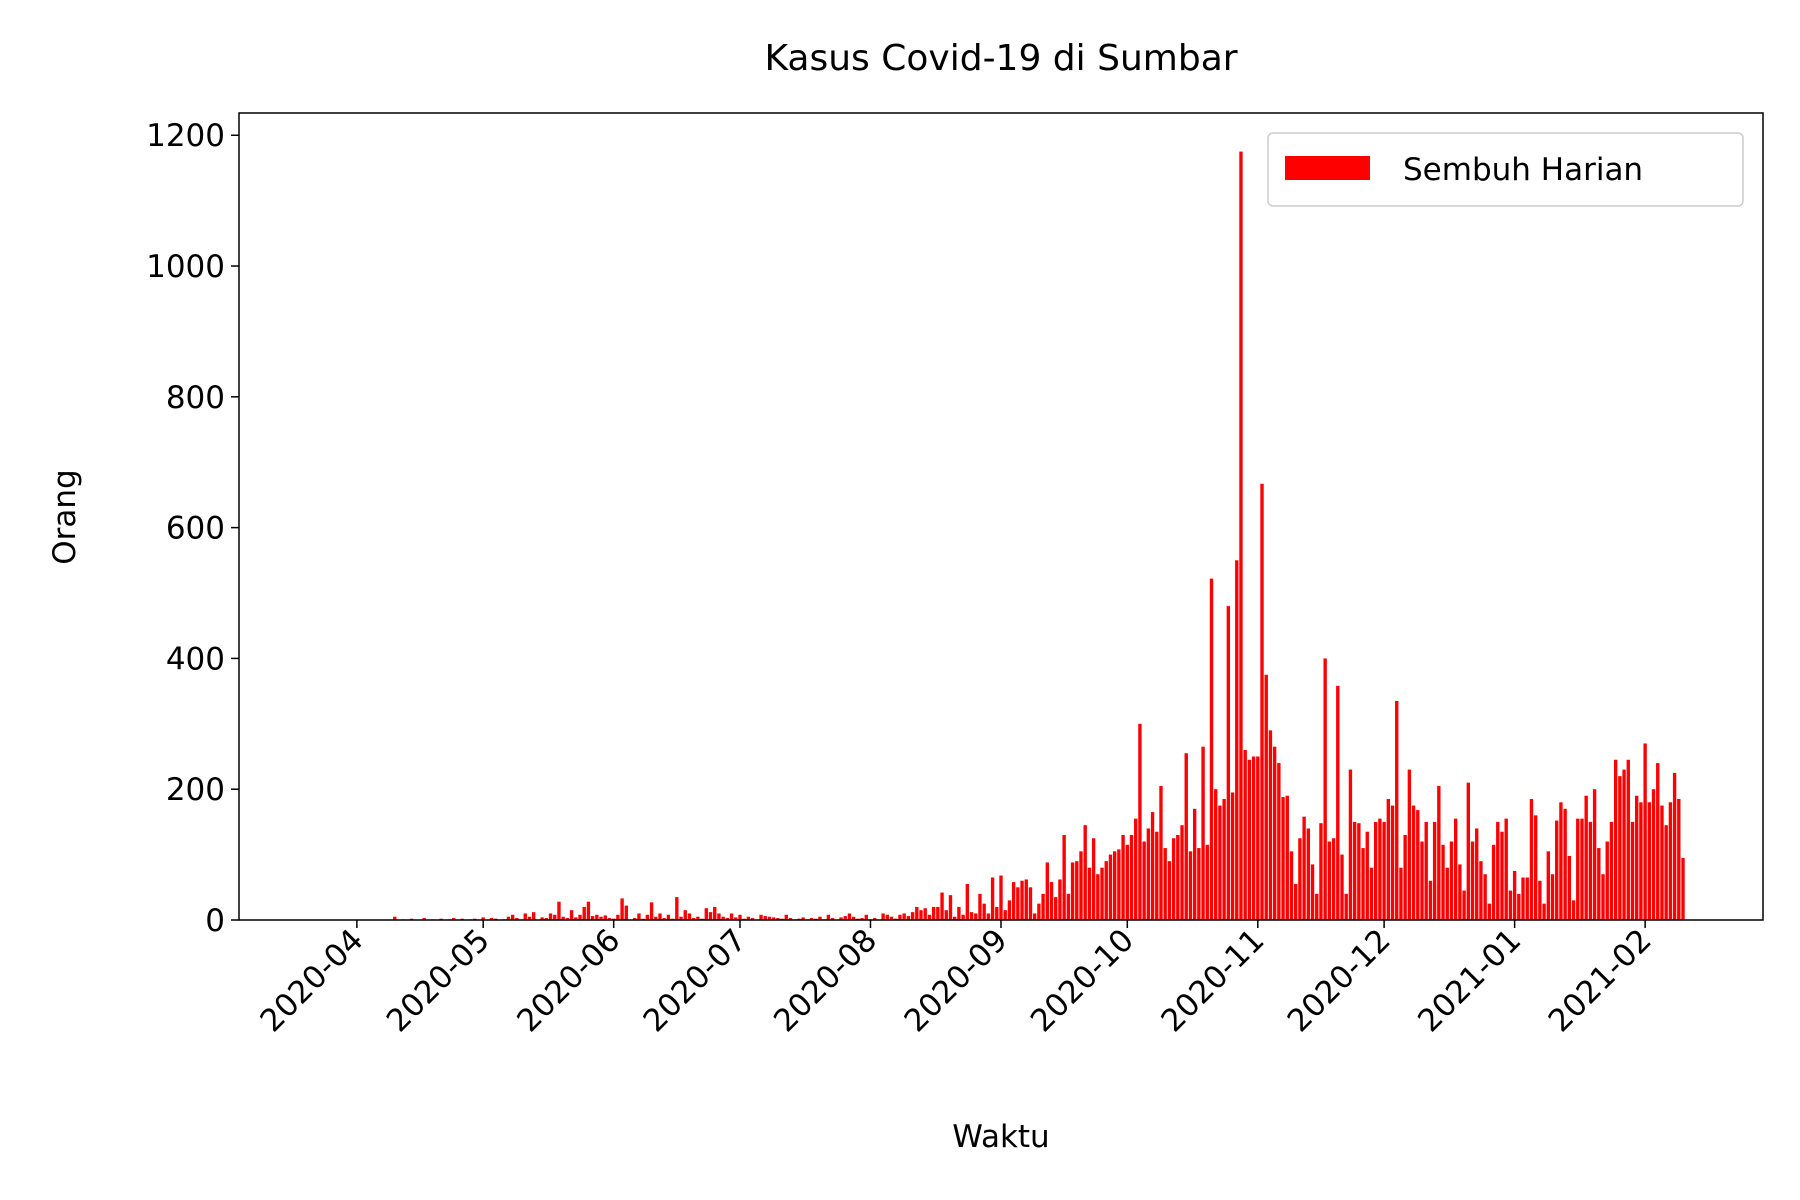  Describe the element at coordinates (1469, 980) in the screenshot. I see `x-tick-label: 2021-01` at that location.